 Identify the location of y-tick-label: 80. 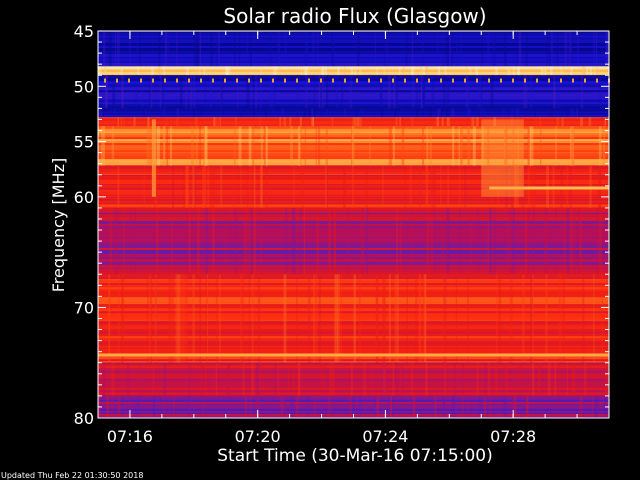
(84, 418).